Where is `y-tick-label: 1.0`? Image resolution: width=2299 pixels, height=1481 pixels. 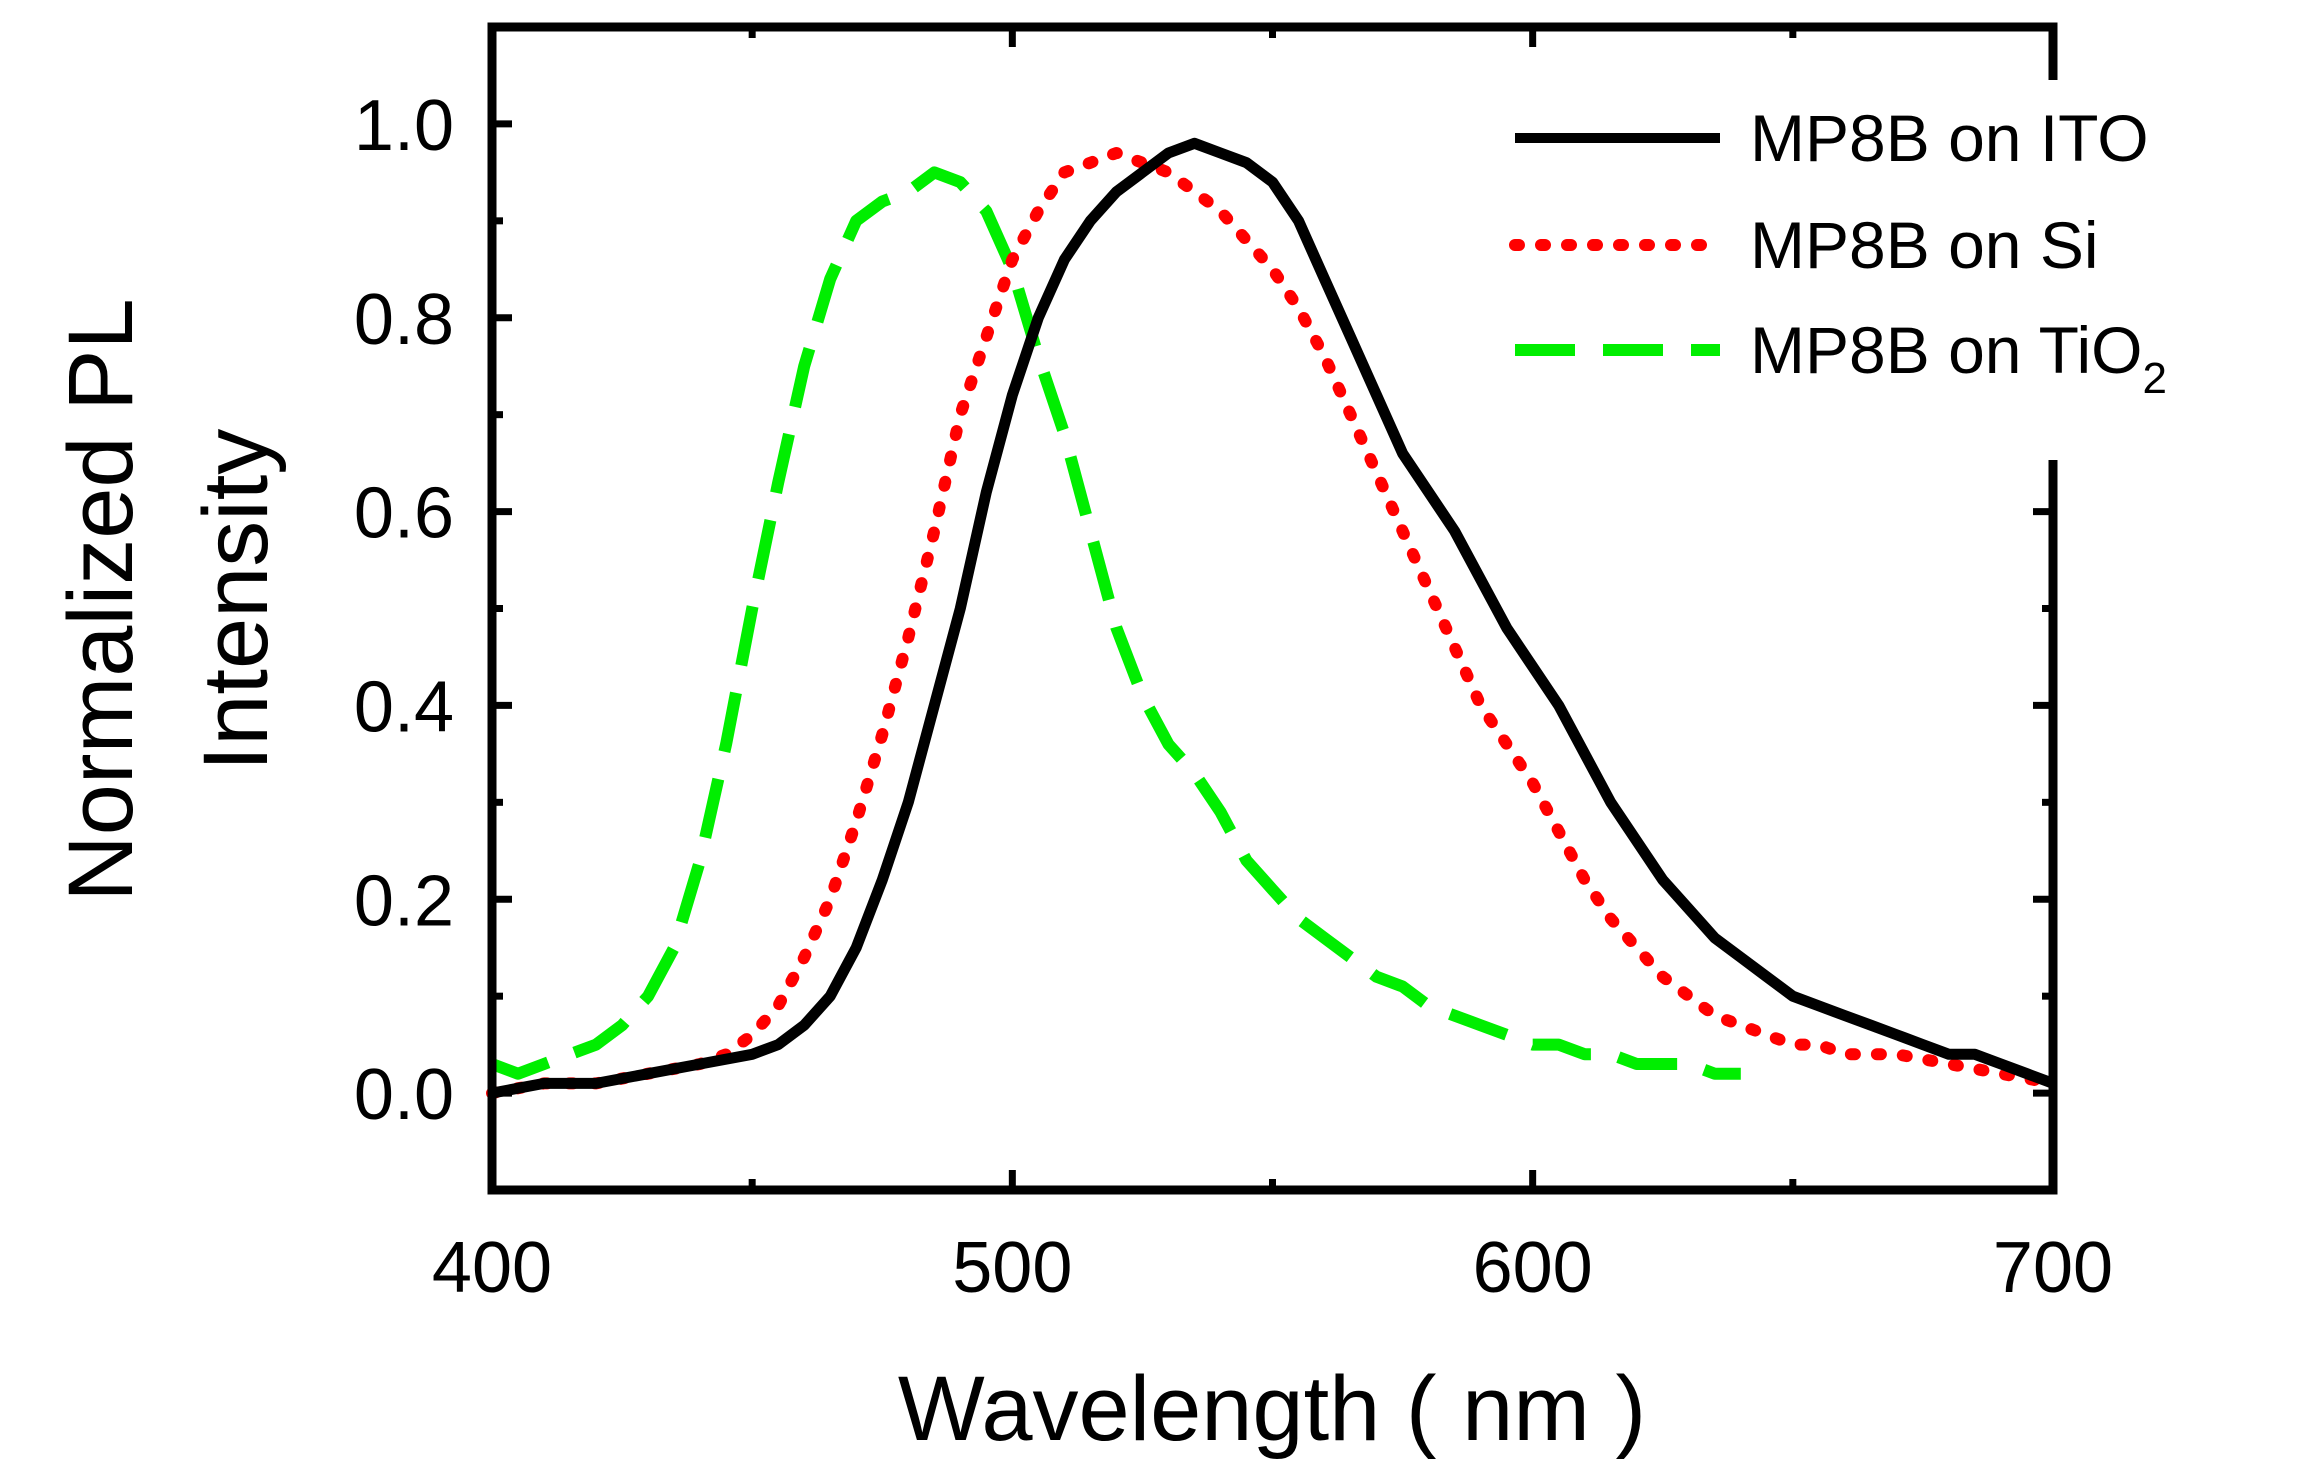 y-tick-label: 1.0 is located at coordinates (404, 126).